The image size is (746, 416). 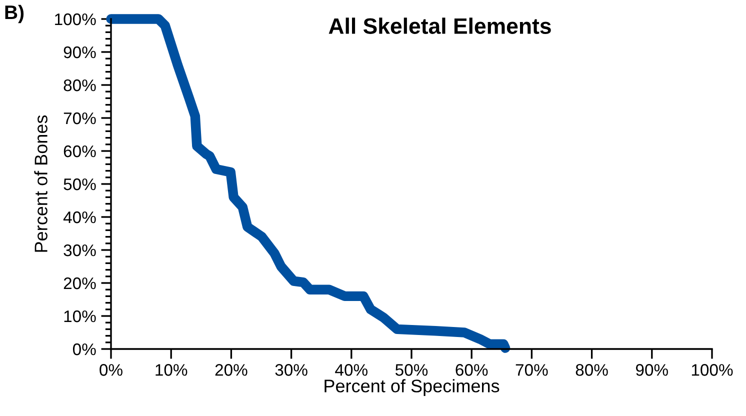 I want to click on x-tick-label: 80%, so click(x=592, y=370).